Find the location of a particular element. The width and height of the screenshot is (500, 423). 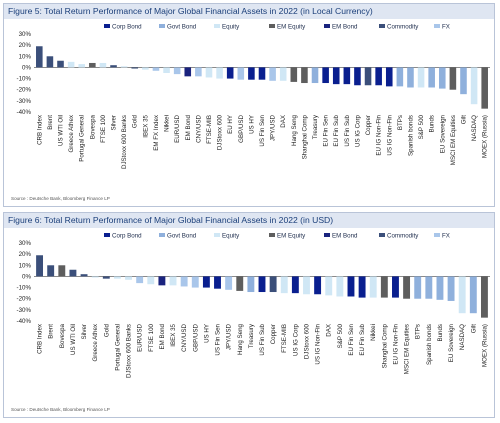

fig6-y-tick-label: -30% is located at coordinates (24, 310).